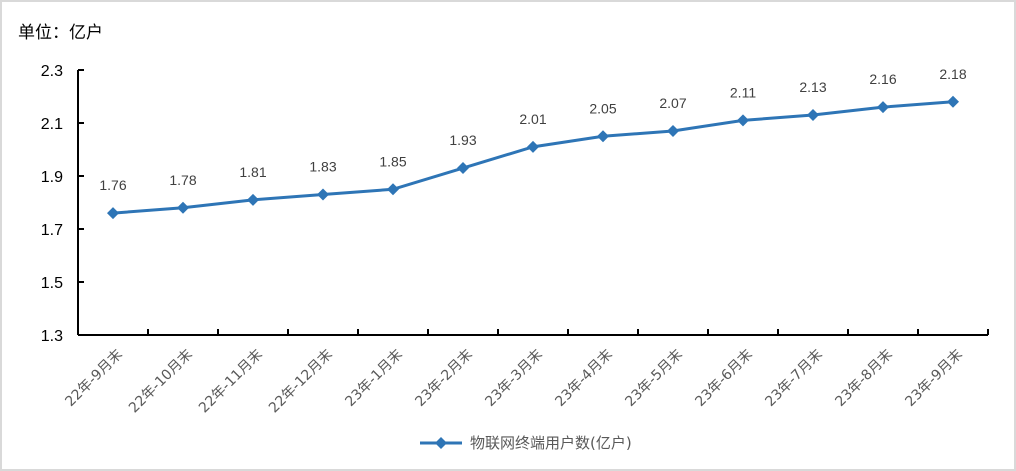 Image resolution: width=1016 pixels, height=471 pixels. What do you see at coordinates (112, 185) in the screenshot?
I see `data-label: 1.76` at bounding box center [112, 185].